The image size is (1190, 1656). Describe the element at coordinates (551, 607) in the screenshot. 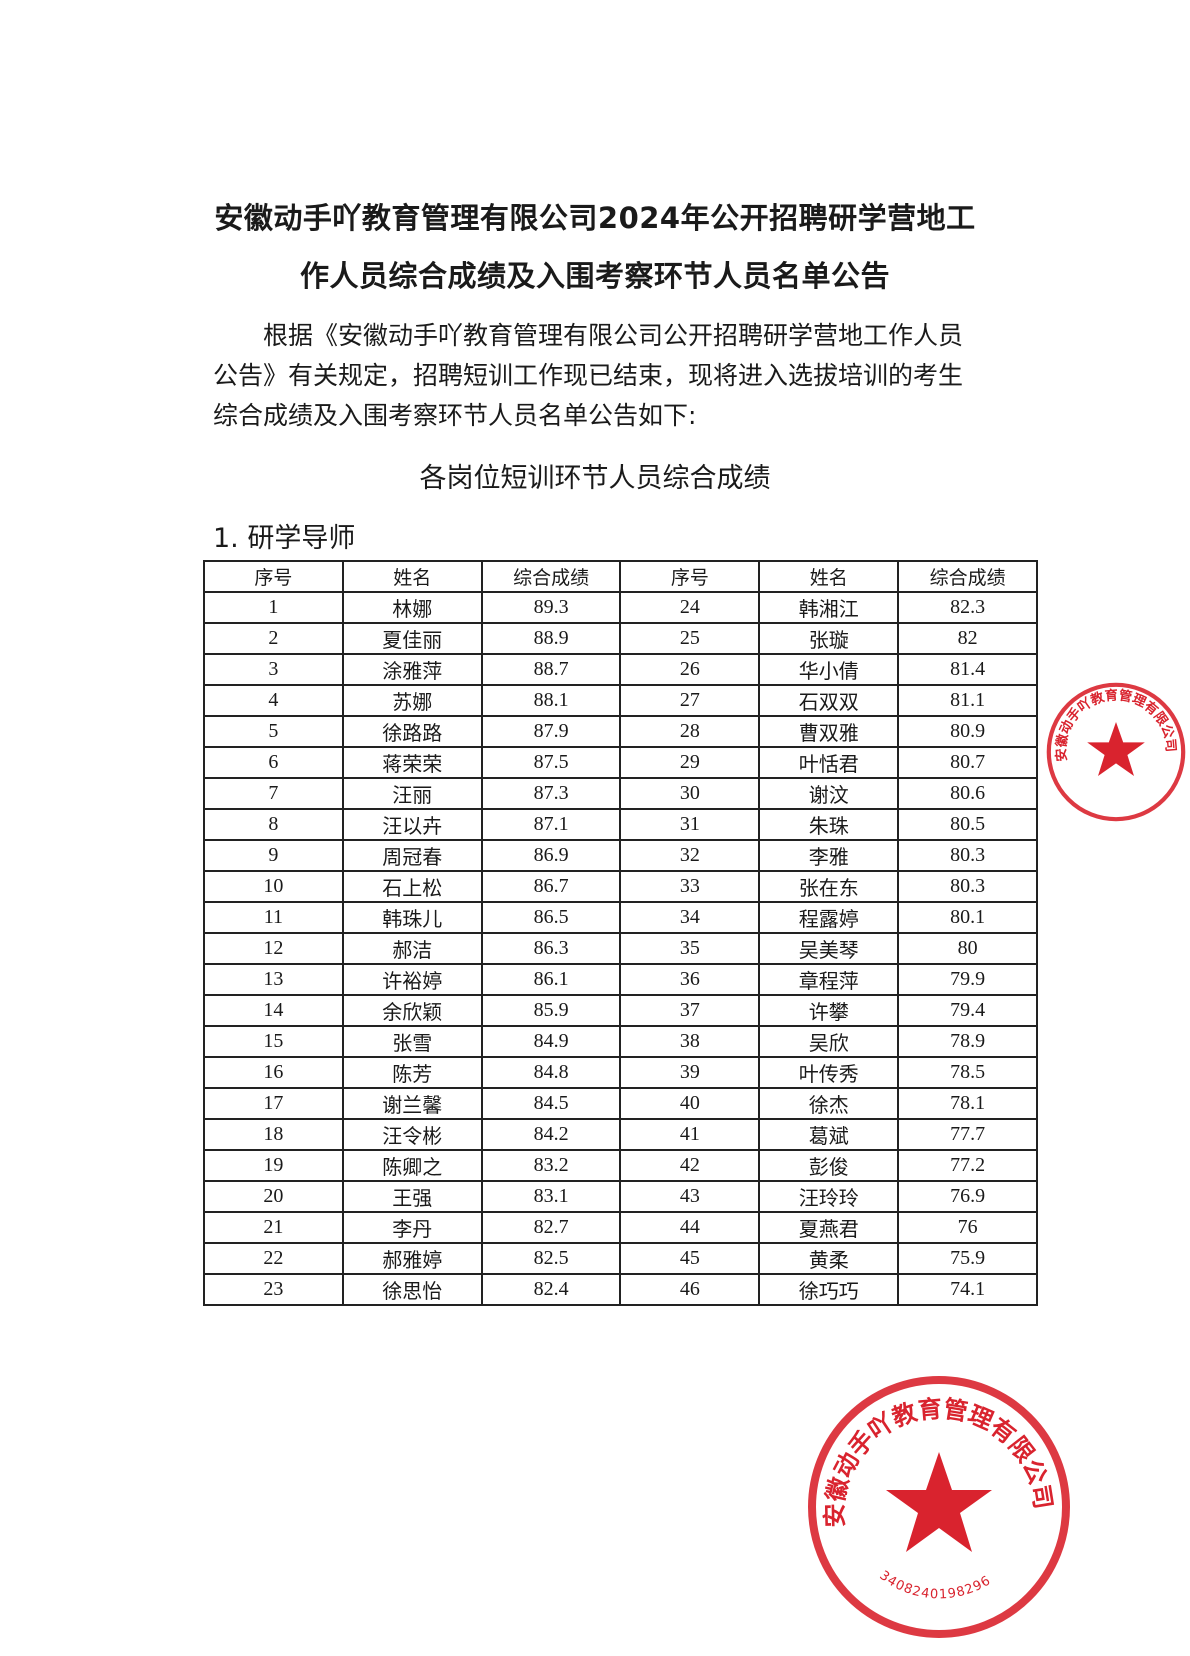

I see `composite-score: 89.3` at that location.